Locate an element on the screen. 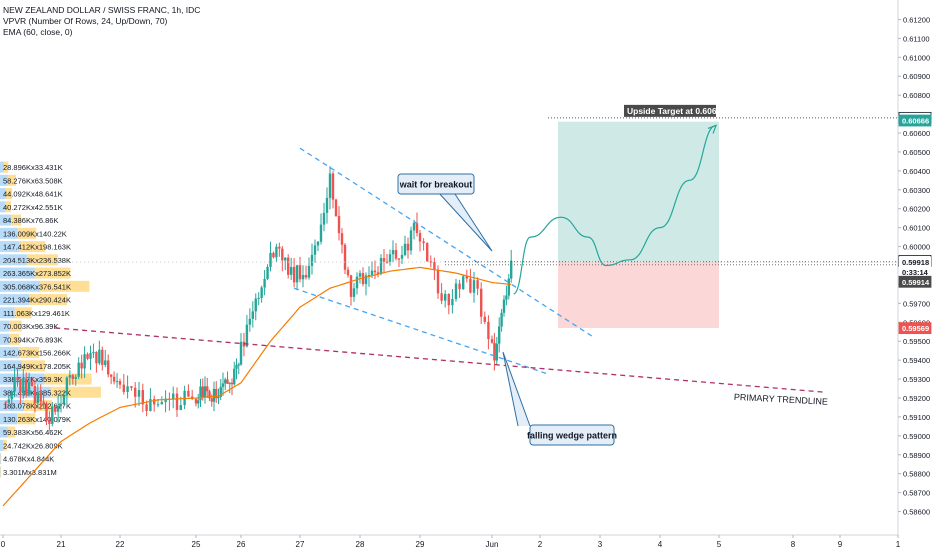  vp-label: 338.517Kx359.3K is located at coordinates (33, 379).